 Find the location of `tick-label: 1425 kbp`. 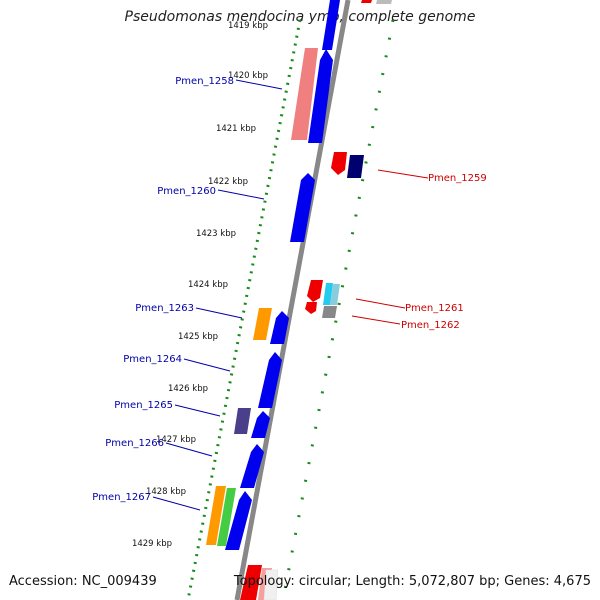

tick-label: 1425 kbp is located at coordinates (198, 337).